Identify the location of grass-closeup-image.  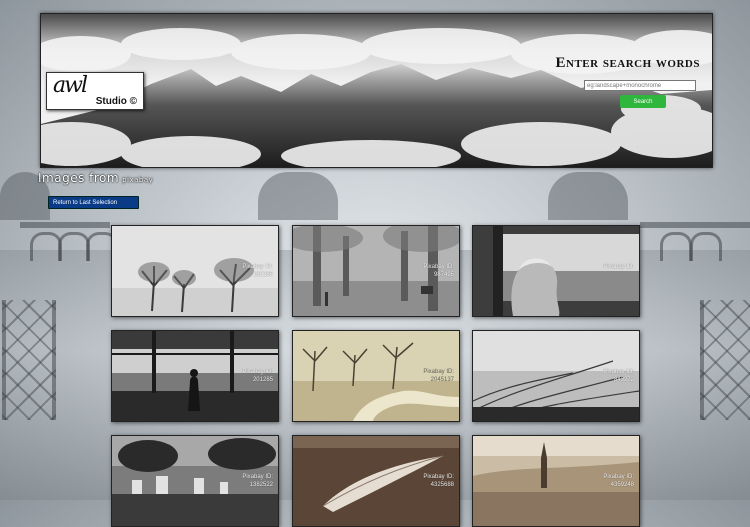
(556, 376).